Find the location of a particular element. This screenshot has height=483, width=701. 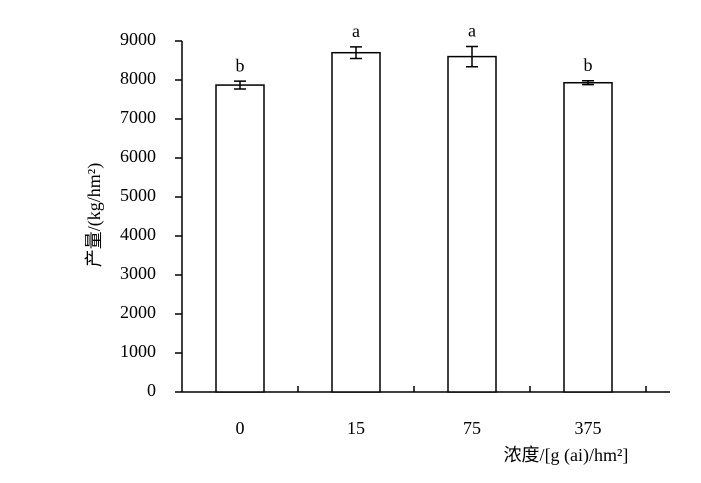

x-tick-label: 15 is located at coordinates (356, 428).